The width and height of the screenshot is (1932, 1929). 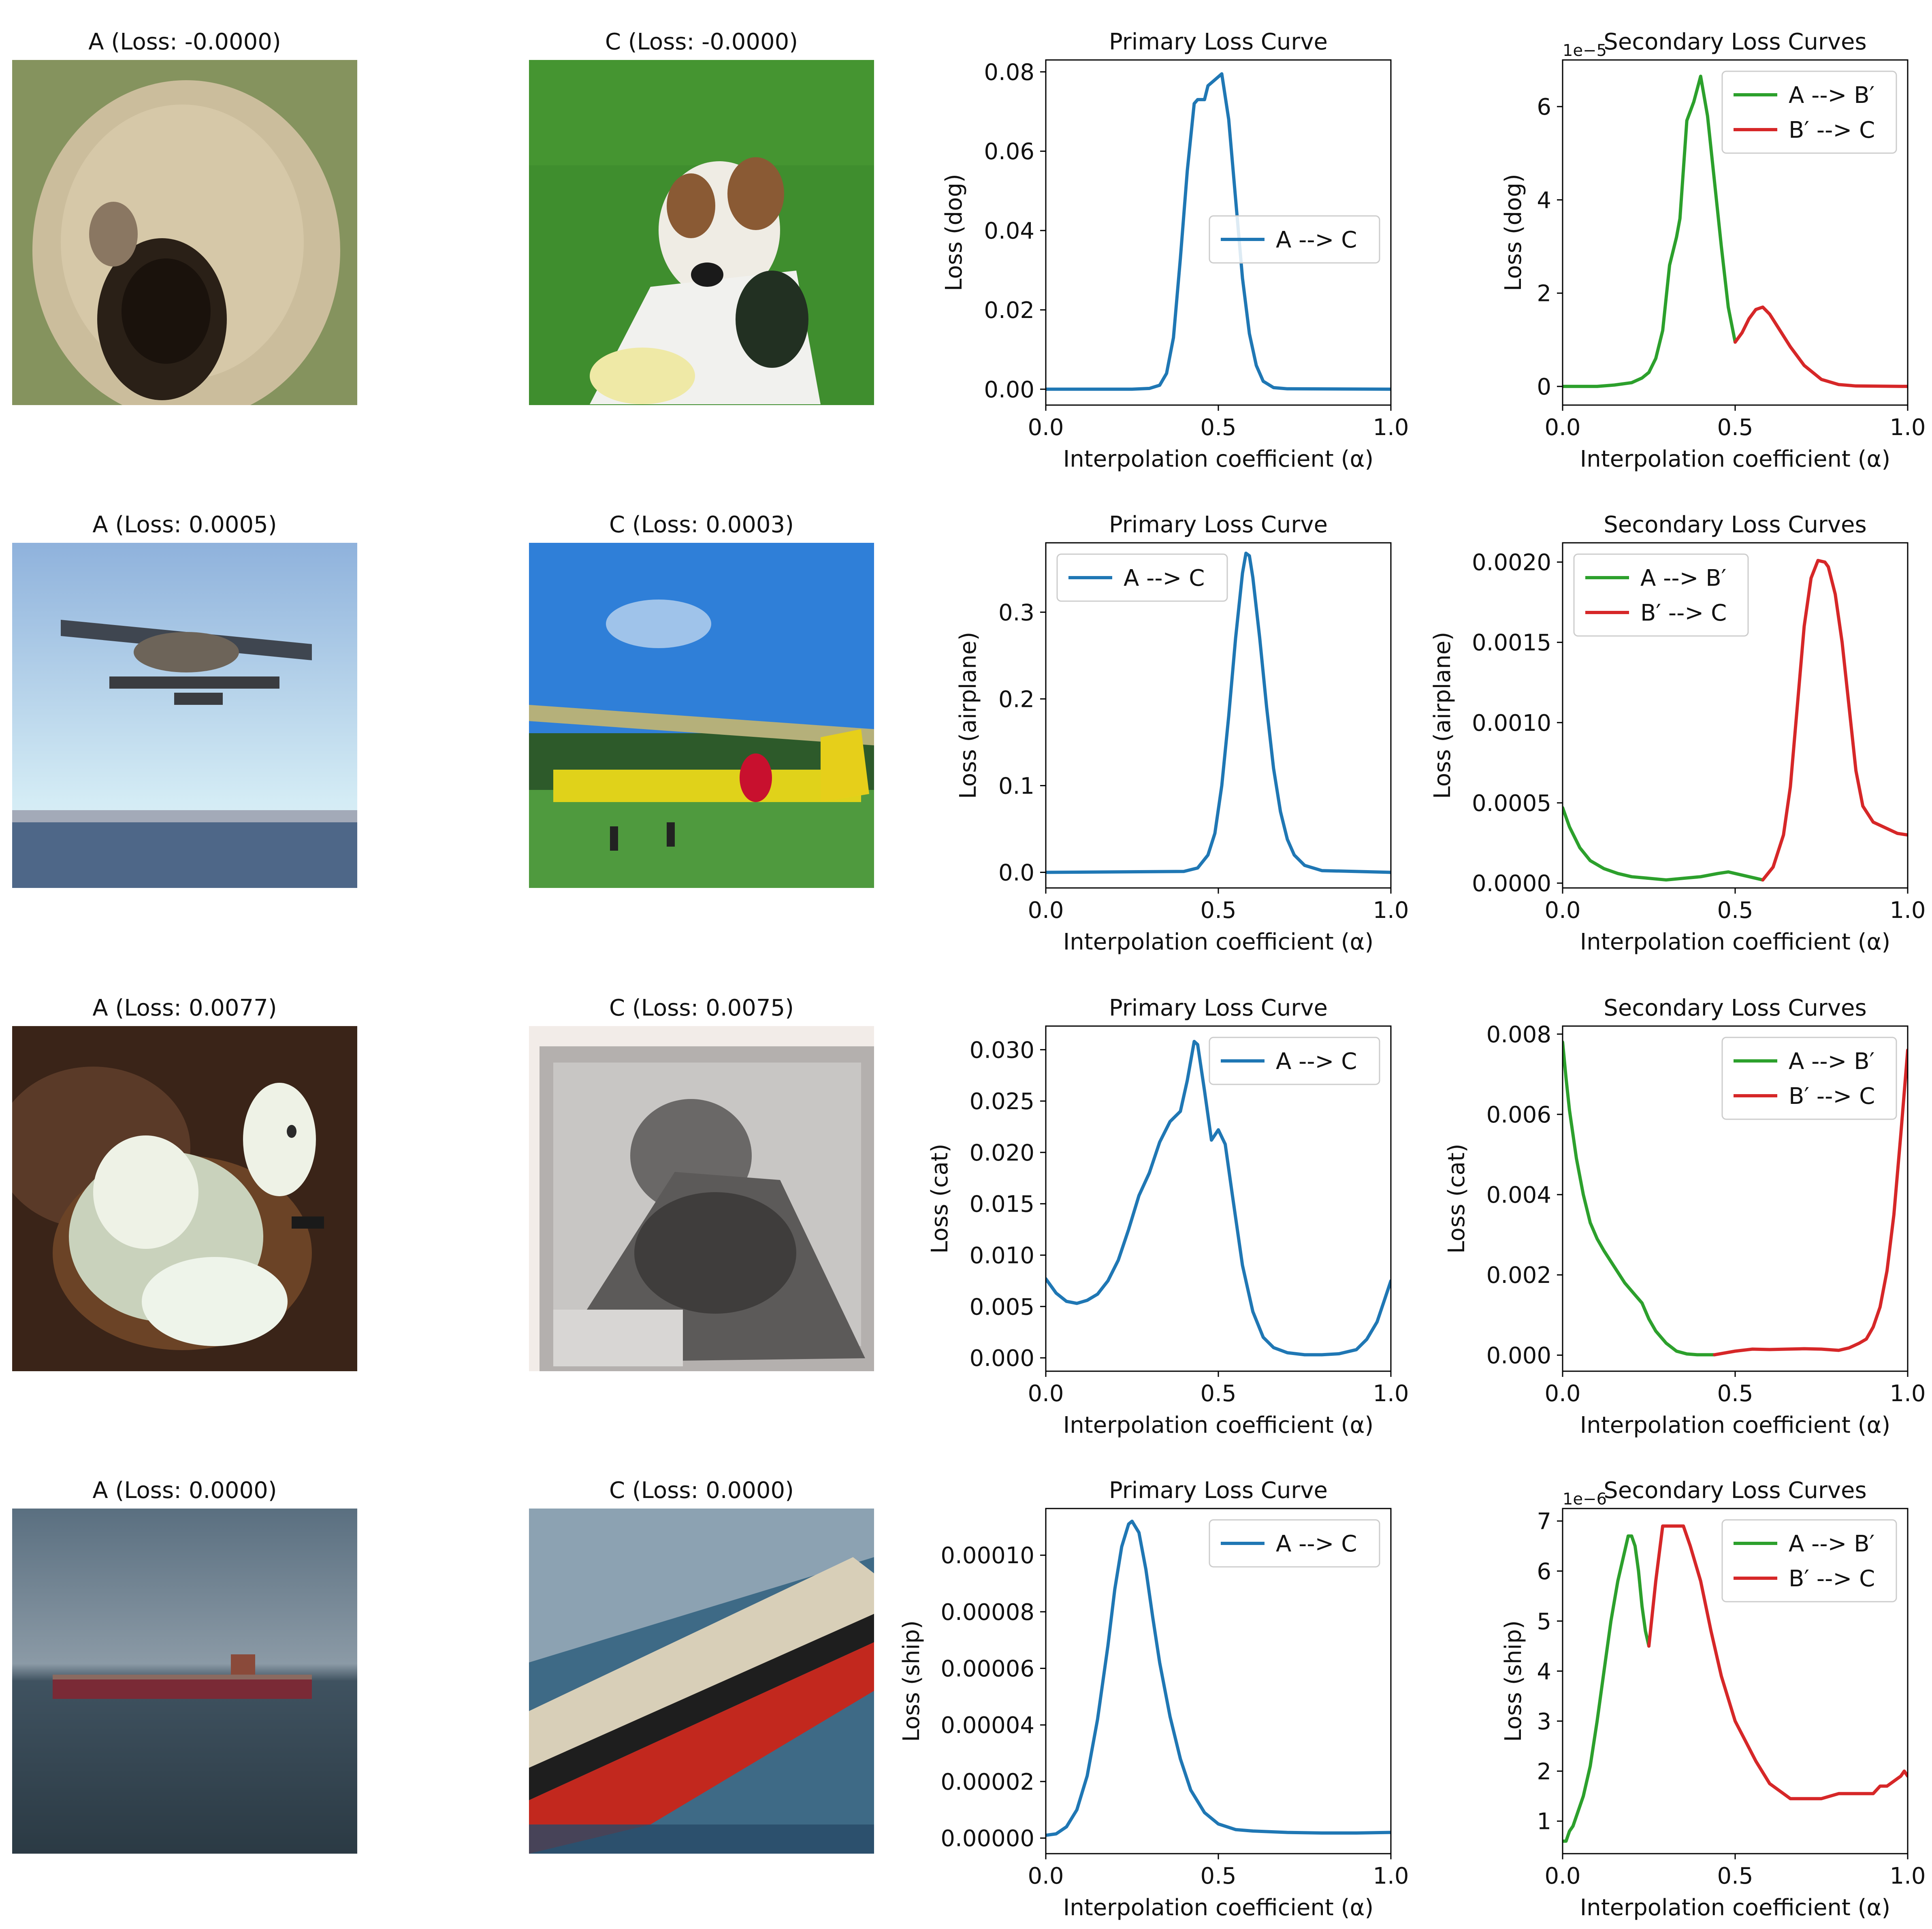 I want to click on legend-label: A --> B′, so click(x=1832, y=1544).